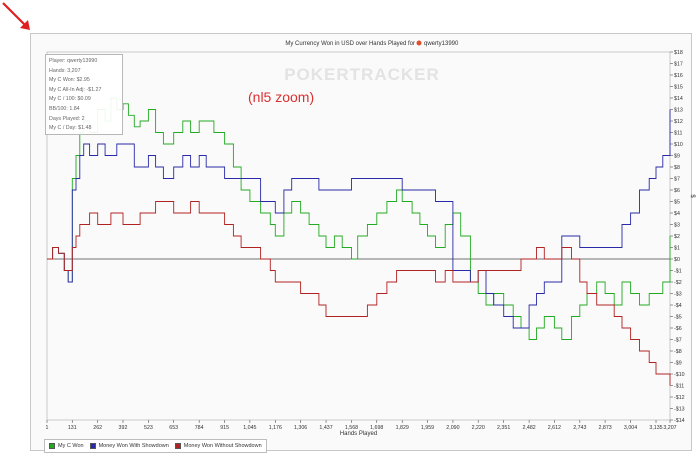 The height and width of the screenshot is (456, 700). Describe the element at coordinates (70, 128) in the screenshot. I see `stat-my-c-per-day: My C / Day: $1.48` at that location.